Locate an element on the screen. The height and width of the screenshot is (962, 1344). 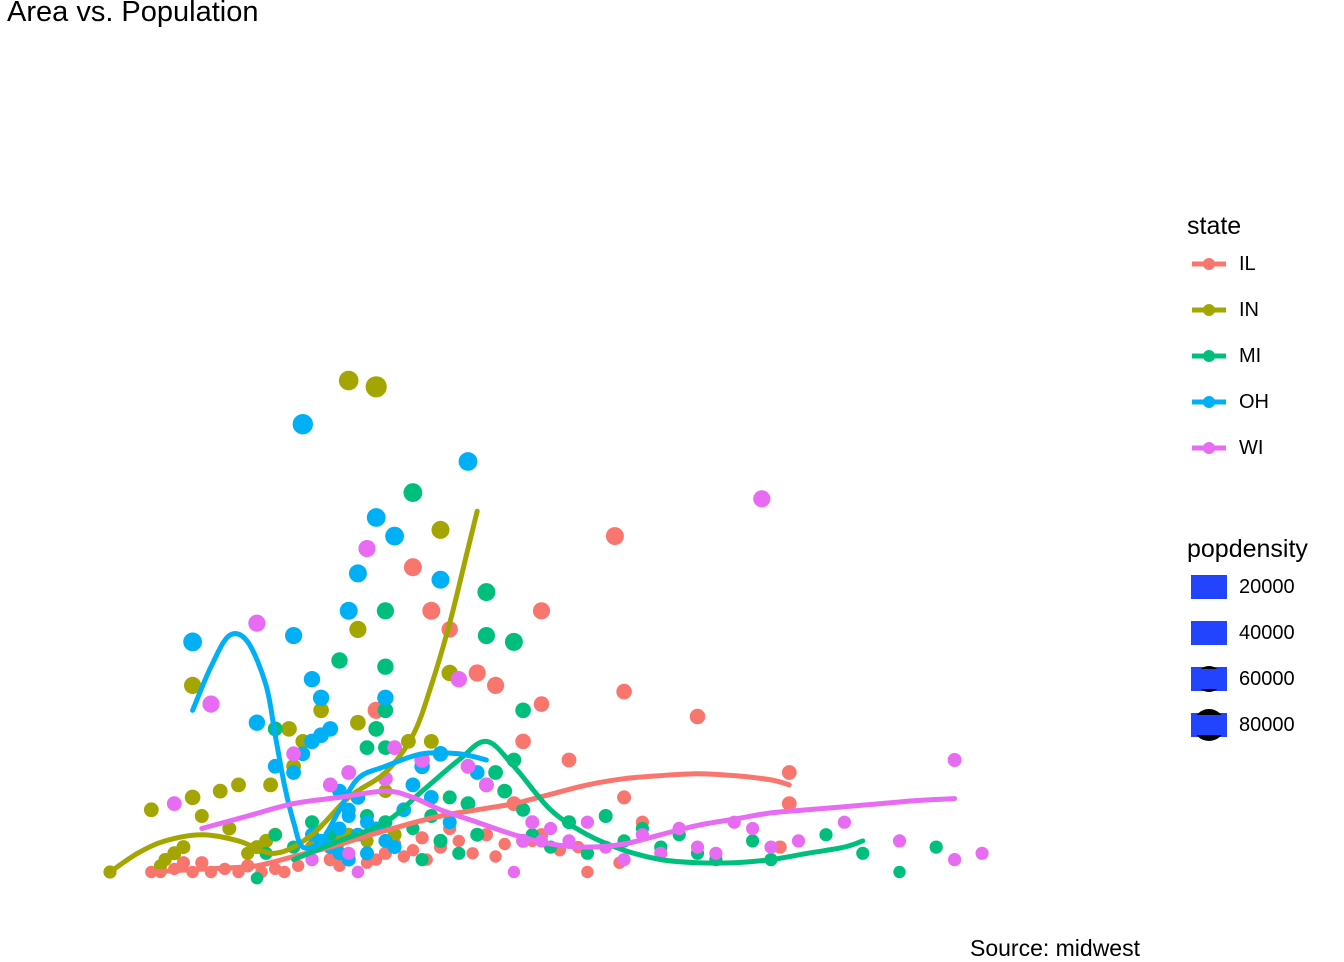
smooth-line-wi is located at coordinates (578, 819).